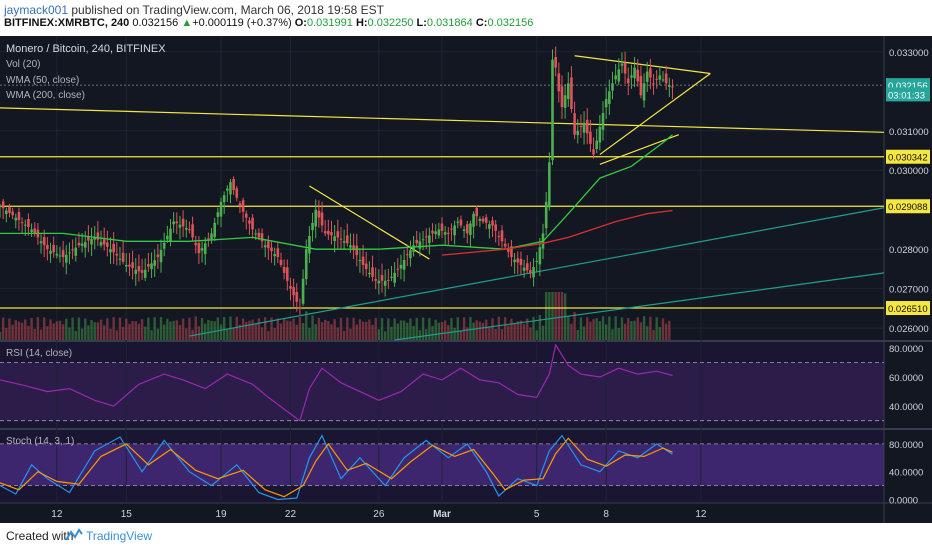 This screenshot has height=550, width=932. What do you see at coordinates (86, 49) in the screenshot?
I see `chart-title: Monero / Bitcoin, 240, BITFINEX` at bounding box center [86, 49].